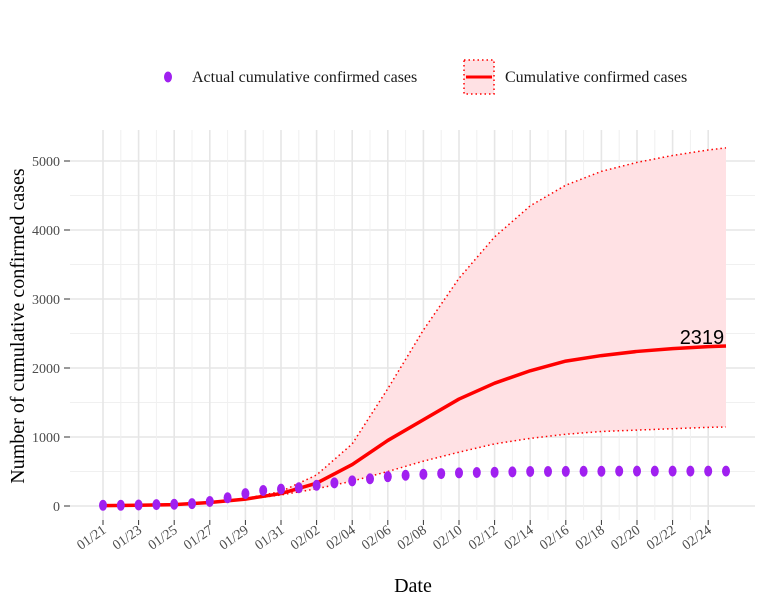 The image size is (765, 608). Describe the element at coordinates (626, 538) in the screenshot. I see `x-tick-label: 02/20` at that location.